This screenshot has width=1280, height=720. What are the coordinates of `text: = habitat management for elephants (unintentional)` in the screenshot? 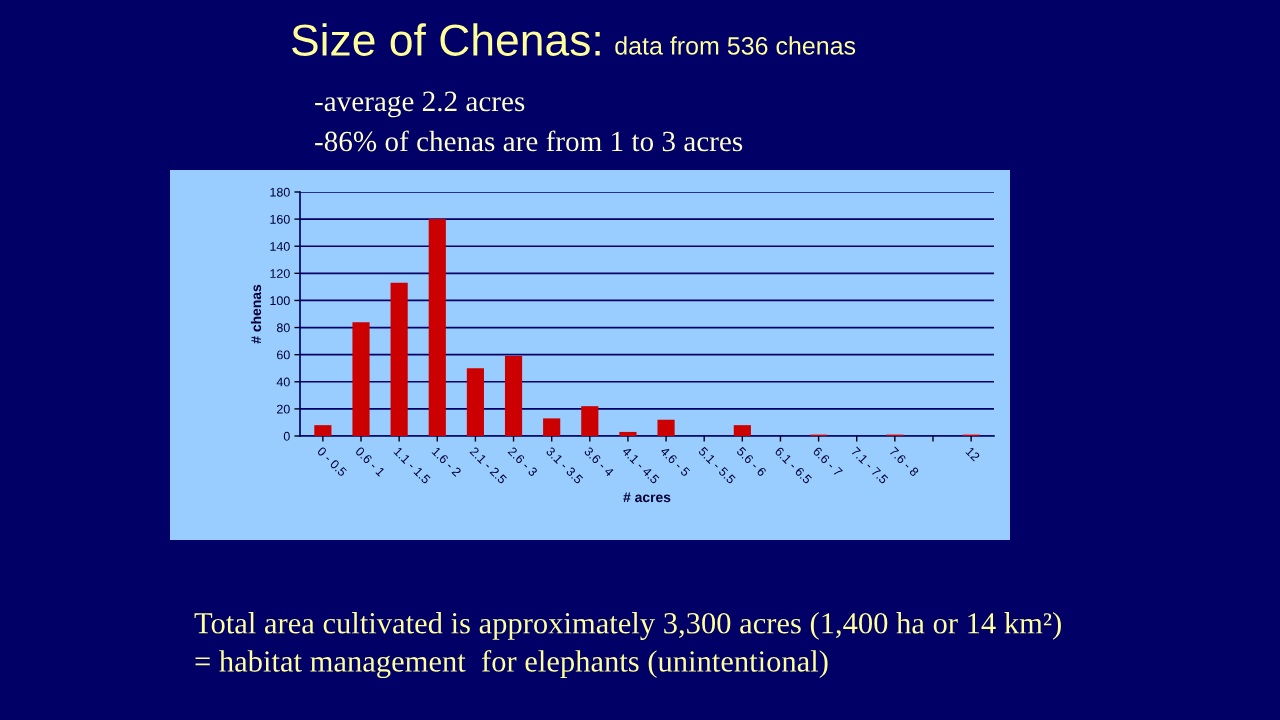 It's located at (511, 664).